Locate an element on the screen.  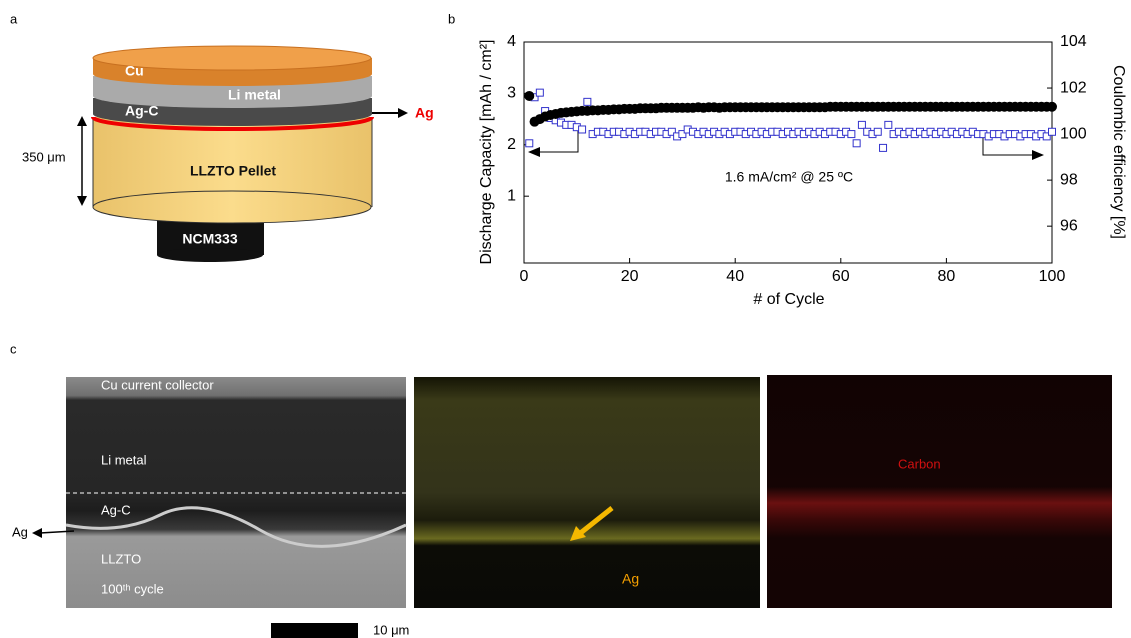
label: NCM333 is located at coordinates (209, 239).